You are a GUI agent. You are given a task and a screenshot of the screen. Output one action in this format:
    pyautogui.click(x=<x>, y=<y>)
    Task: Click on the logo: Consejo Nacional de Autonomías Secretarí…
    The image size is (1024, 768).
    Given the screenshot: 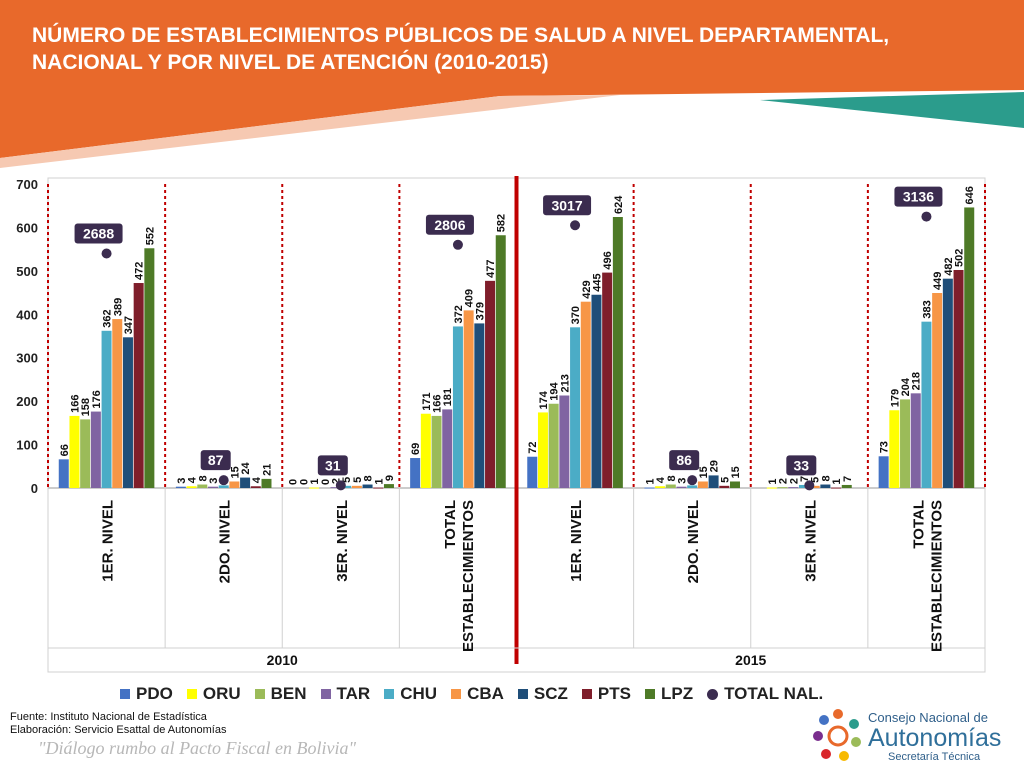 What is the action you would take?
    pyautogui.click(x=912, y=736)
    